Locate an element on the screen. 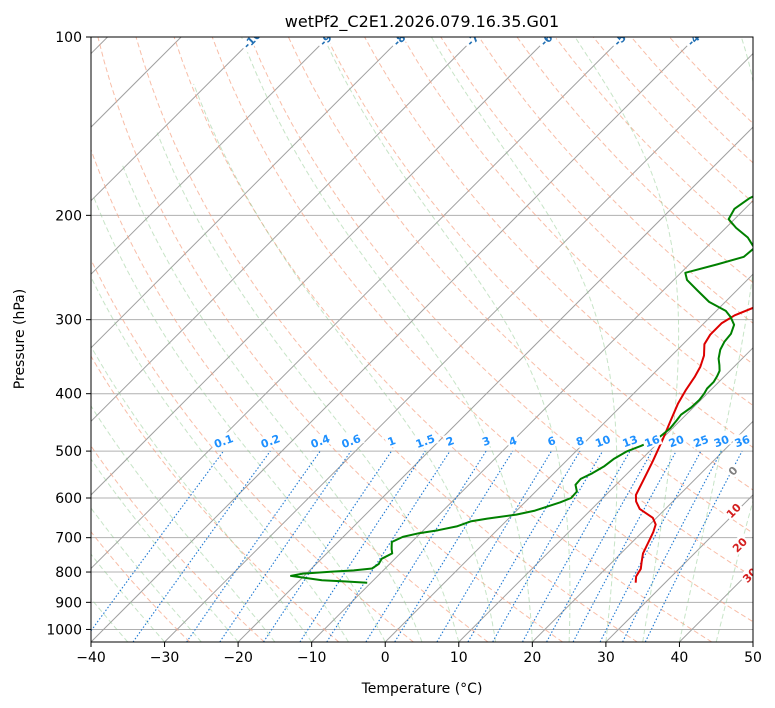 The image size is (775, 708). svg-text: 1 is located at coordinates (392, 441).